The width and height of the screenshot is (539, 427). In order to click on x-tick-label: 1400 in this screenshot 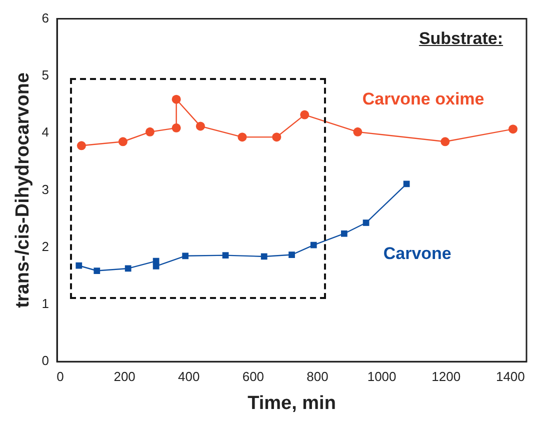, I will do `click(510, 376)`.